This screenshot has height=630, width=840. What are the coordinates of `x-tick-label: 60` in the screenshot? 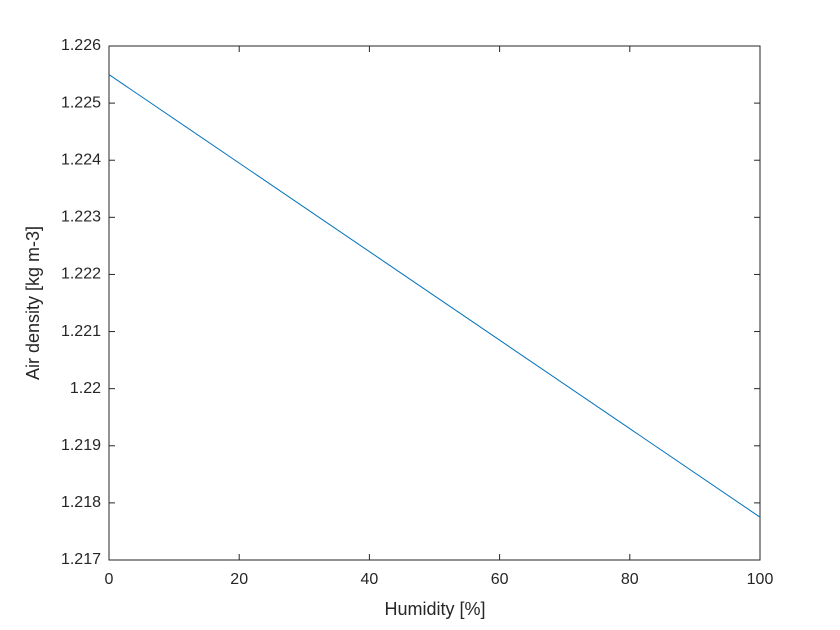 It's located at (500, 579).